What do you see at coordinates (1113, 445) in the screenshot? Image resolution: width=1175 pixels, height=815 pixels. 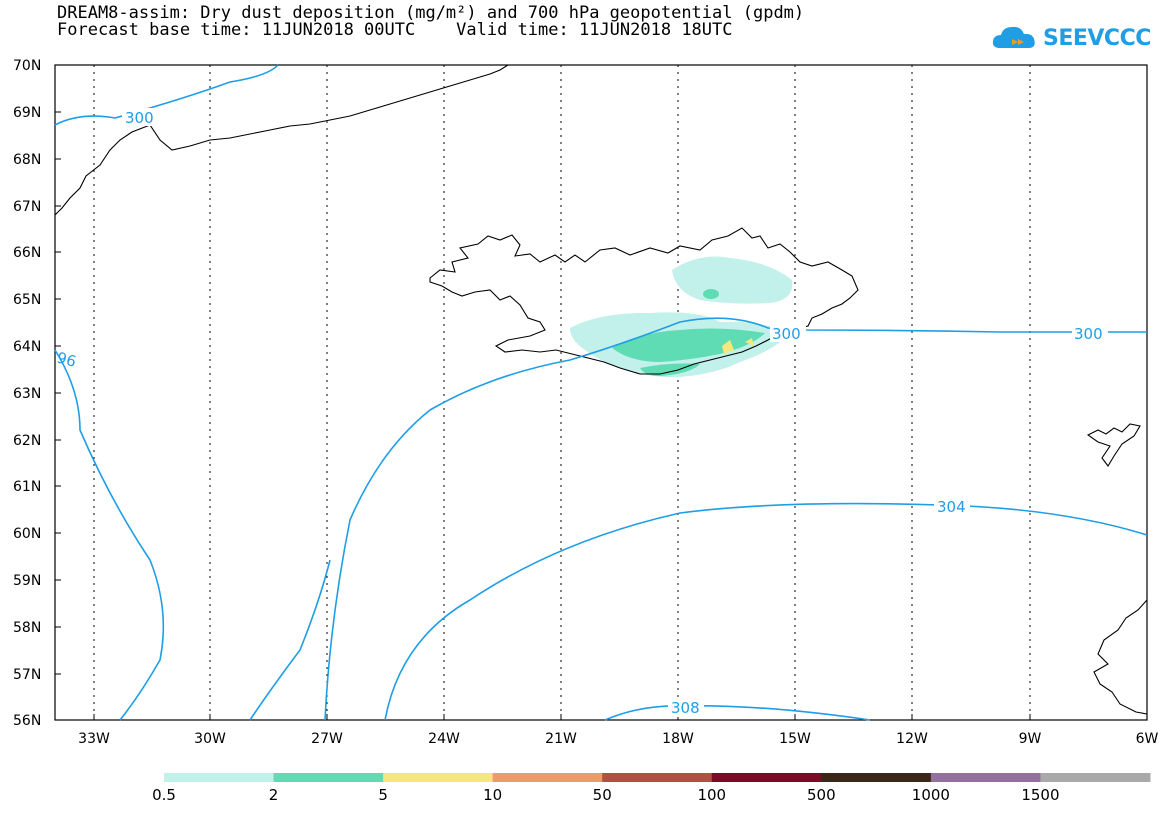 I see `faroe-coast` at bounding box center [1113, 445].